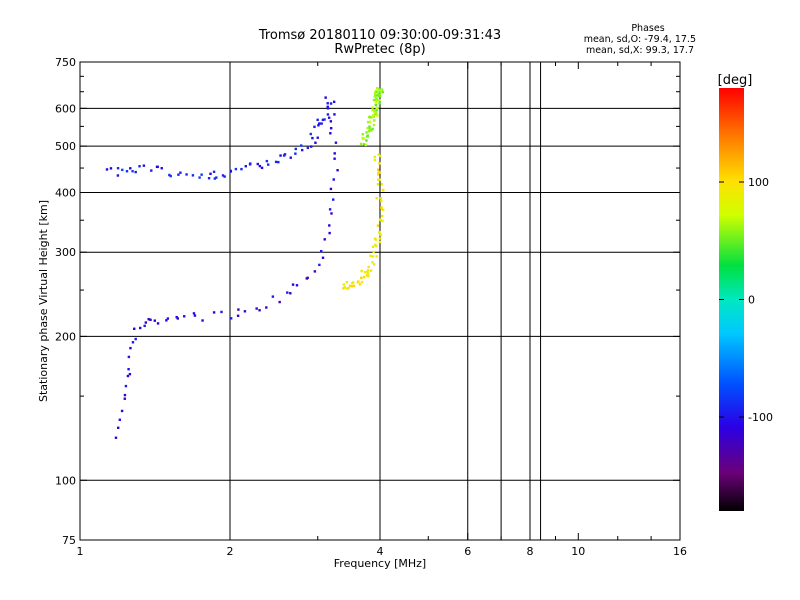  I want to click on y-tick-label: 300, so click(65, 252).